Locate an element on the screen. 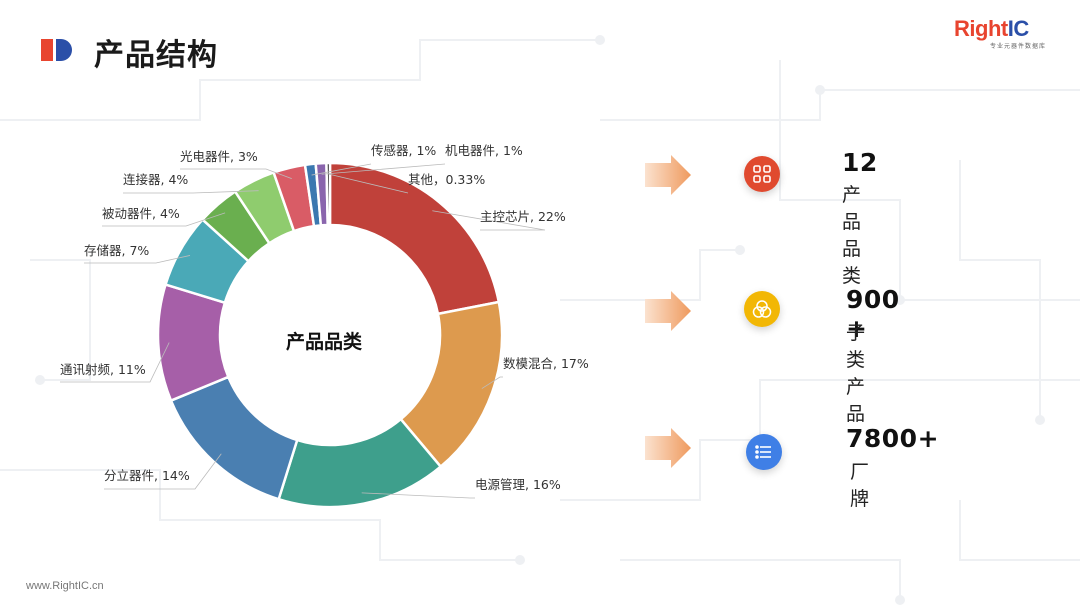 The width and height of the screenshot is (1080, 608). logo-text-ic: IC is located at coordinates (1018, 28).